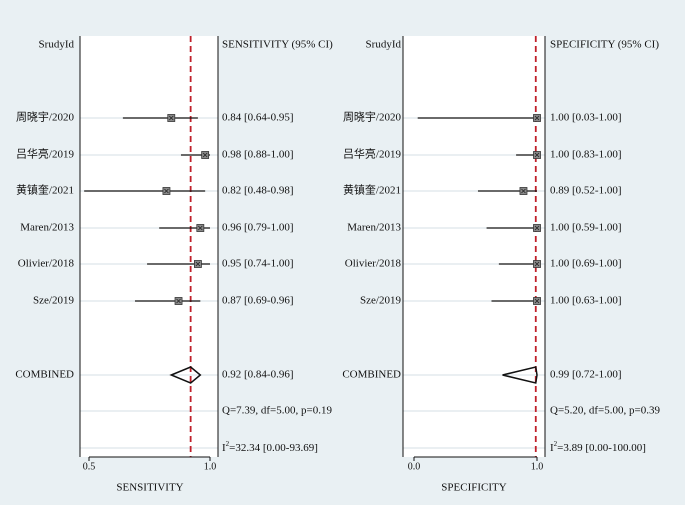  I want to click on column-header-ci: SENSITIVITY (95% CI), so click(277, 45).